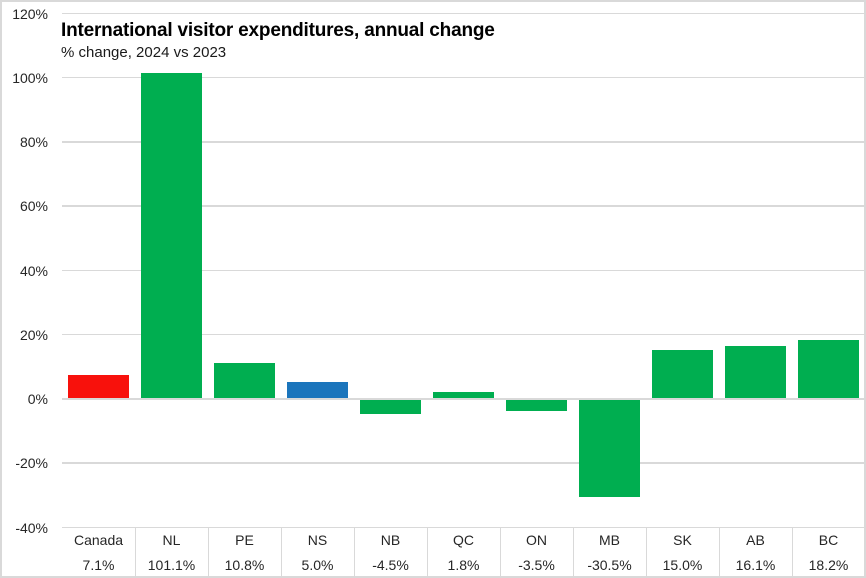 This screenshot has height=578, width=866. I want to click on table-cell: AB 16.1%, so click(755, 552).